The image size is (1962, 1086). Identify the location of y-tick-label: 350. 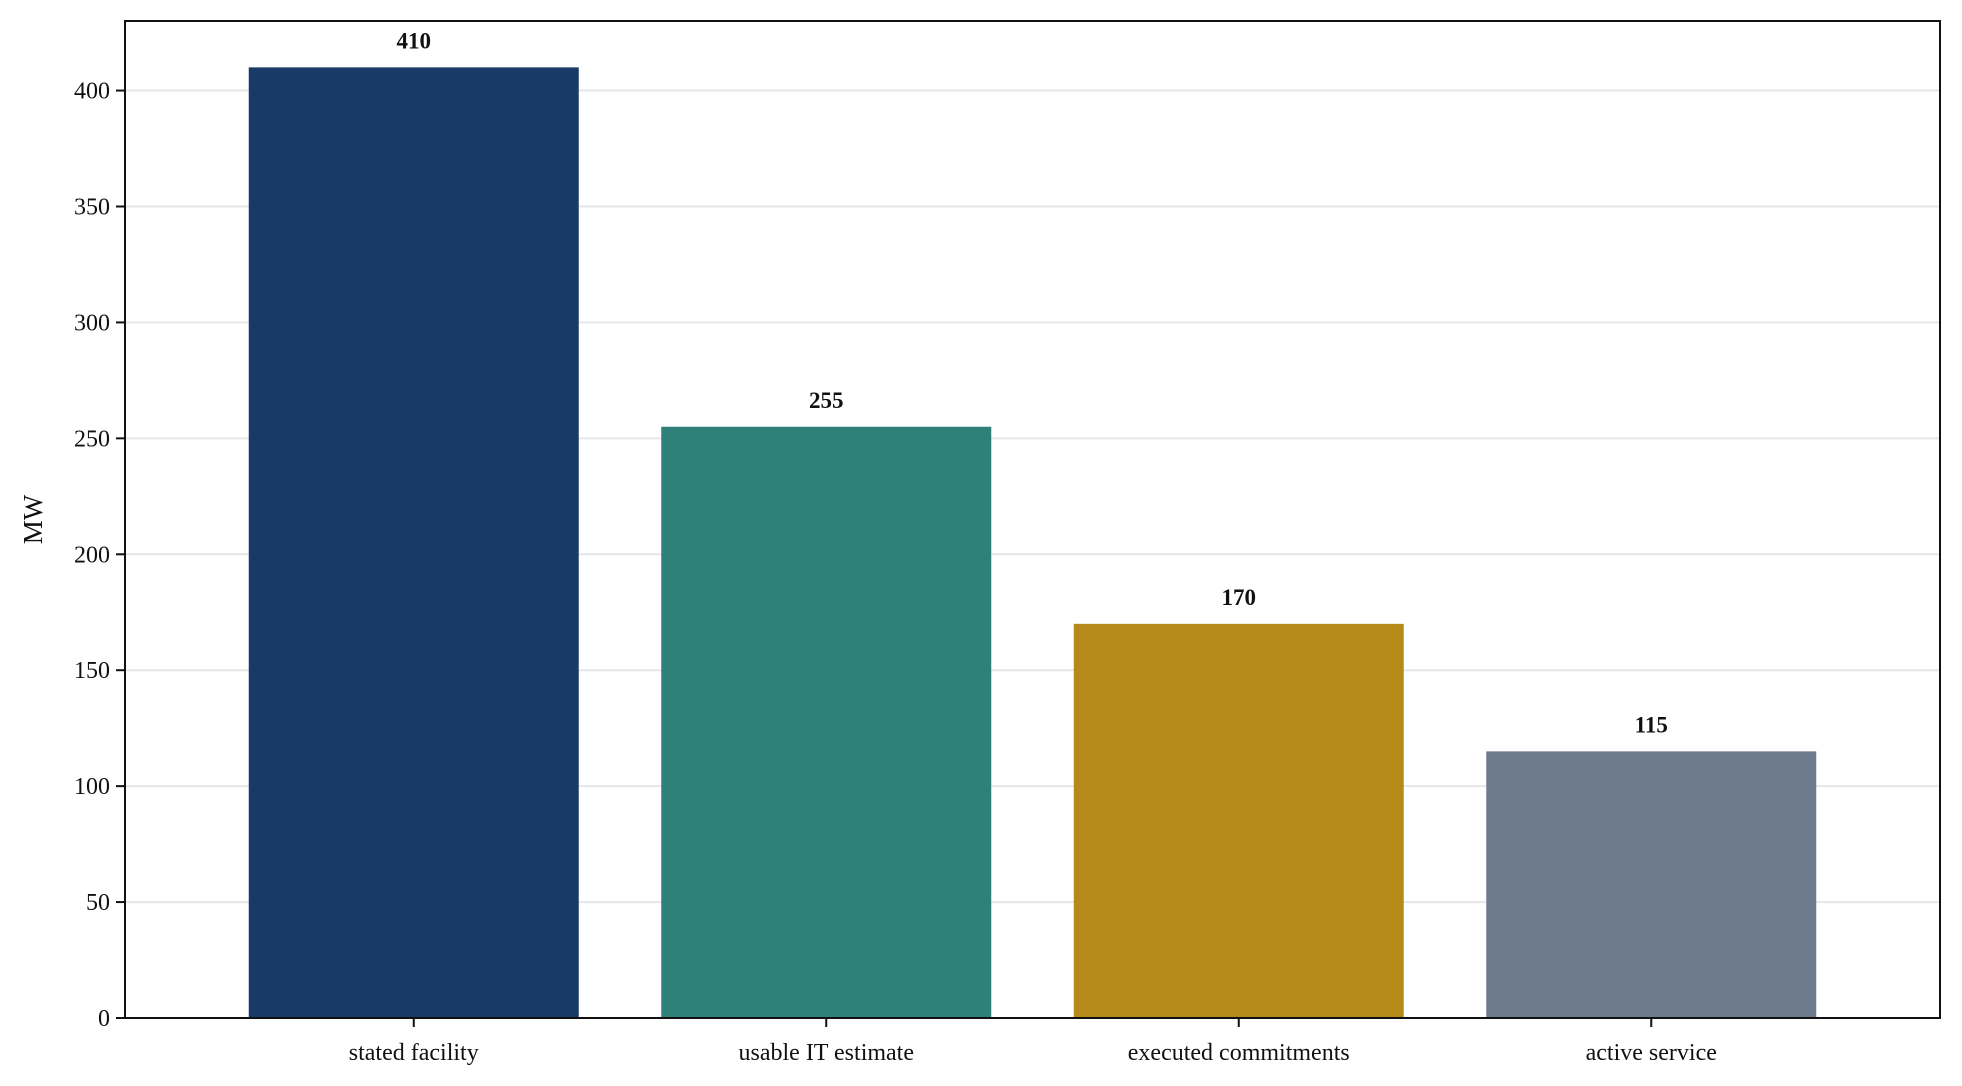
(92, 207).